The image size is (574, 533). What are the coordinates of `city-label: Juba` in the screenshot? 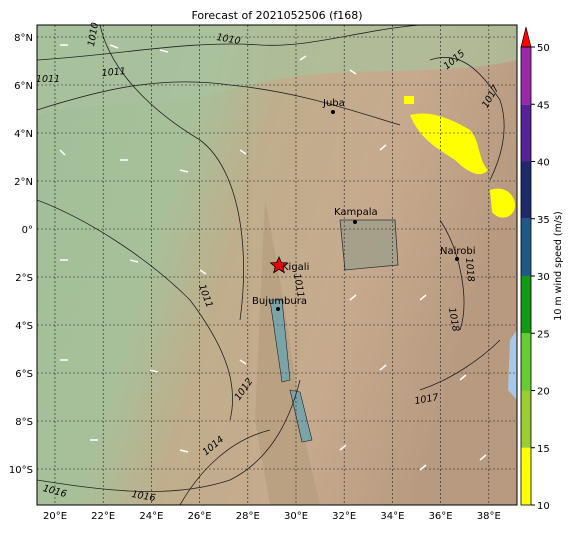 It's located at (333, 103).